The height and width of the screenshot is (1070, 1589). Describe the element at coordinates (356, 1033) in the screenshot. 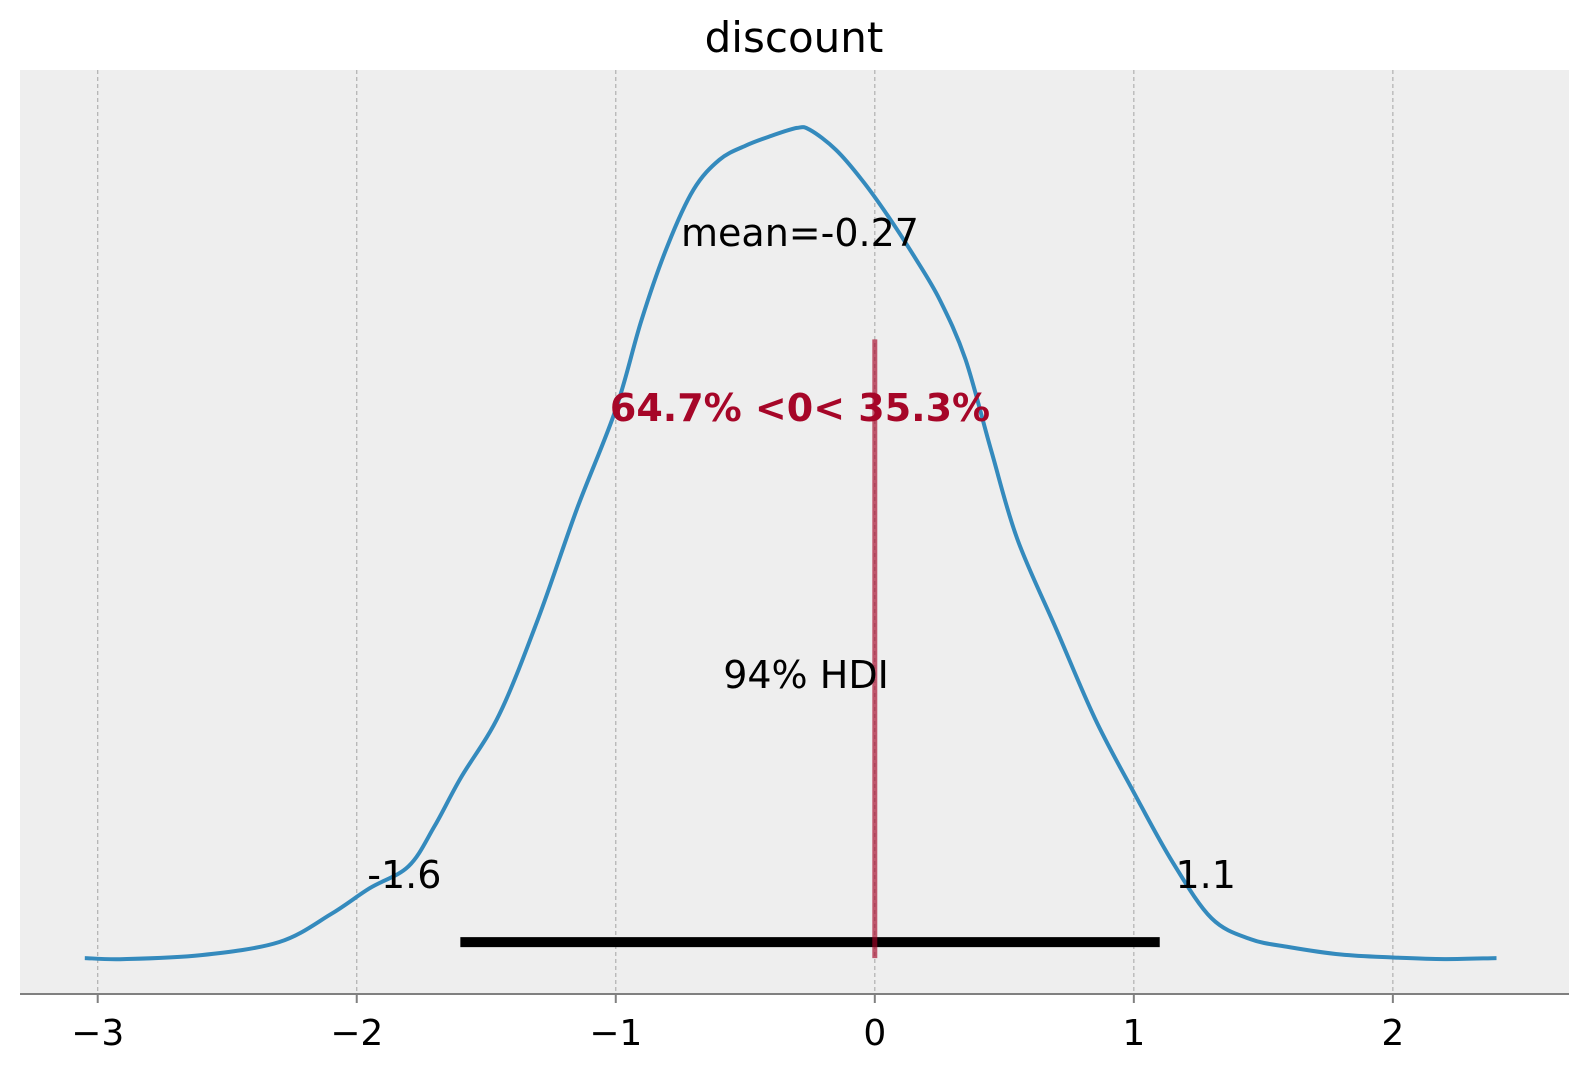

I see `x-tick-label: −2` at that location.